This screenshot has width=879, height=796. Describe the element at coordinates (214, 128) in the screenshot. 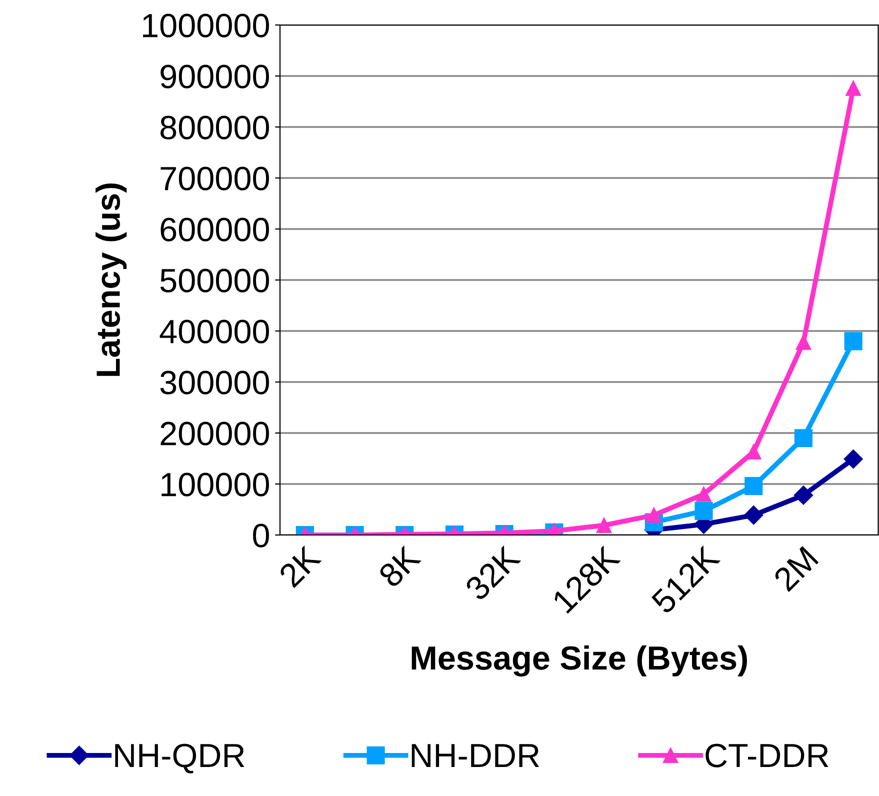

I see `y-tick-label: 800000` at that location.